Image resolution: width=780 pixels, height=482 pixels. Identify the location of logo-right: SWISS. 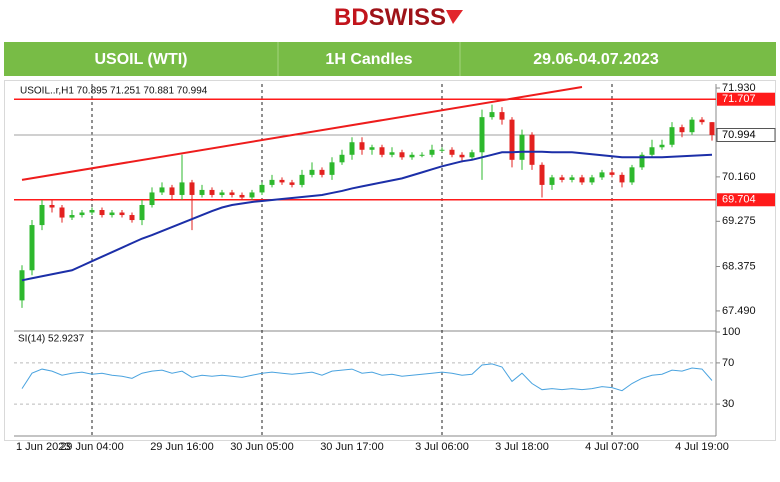
(407, 17).